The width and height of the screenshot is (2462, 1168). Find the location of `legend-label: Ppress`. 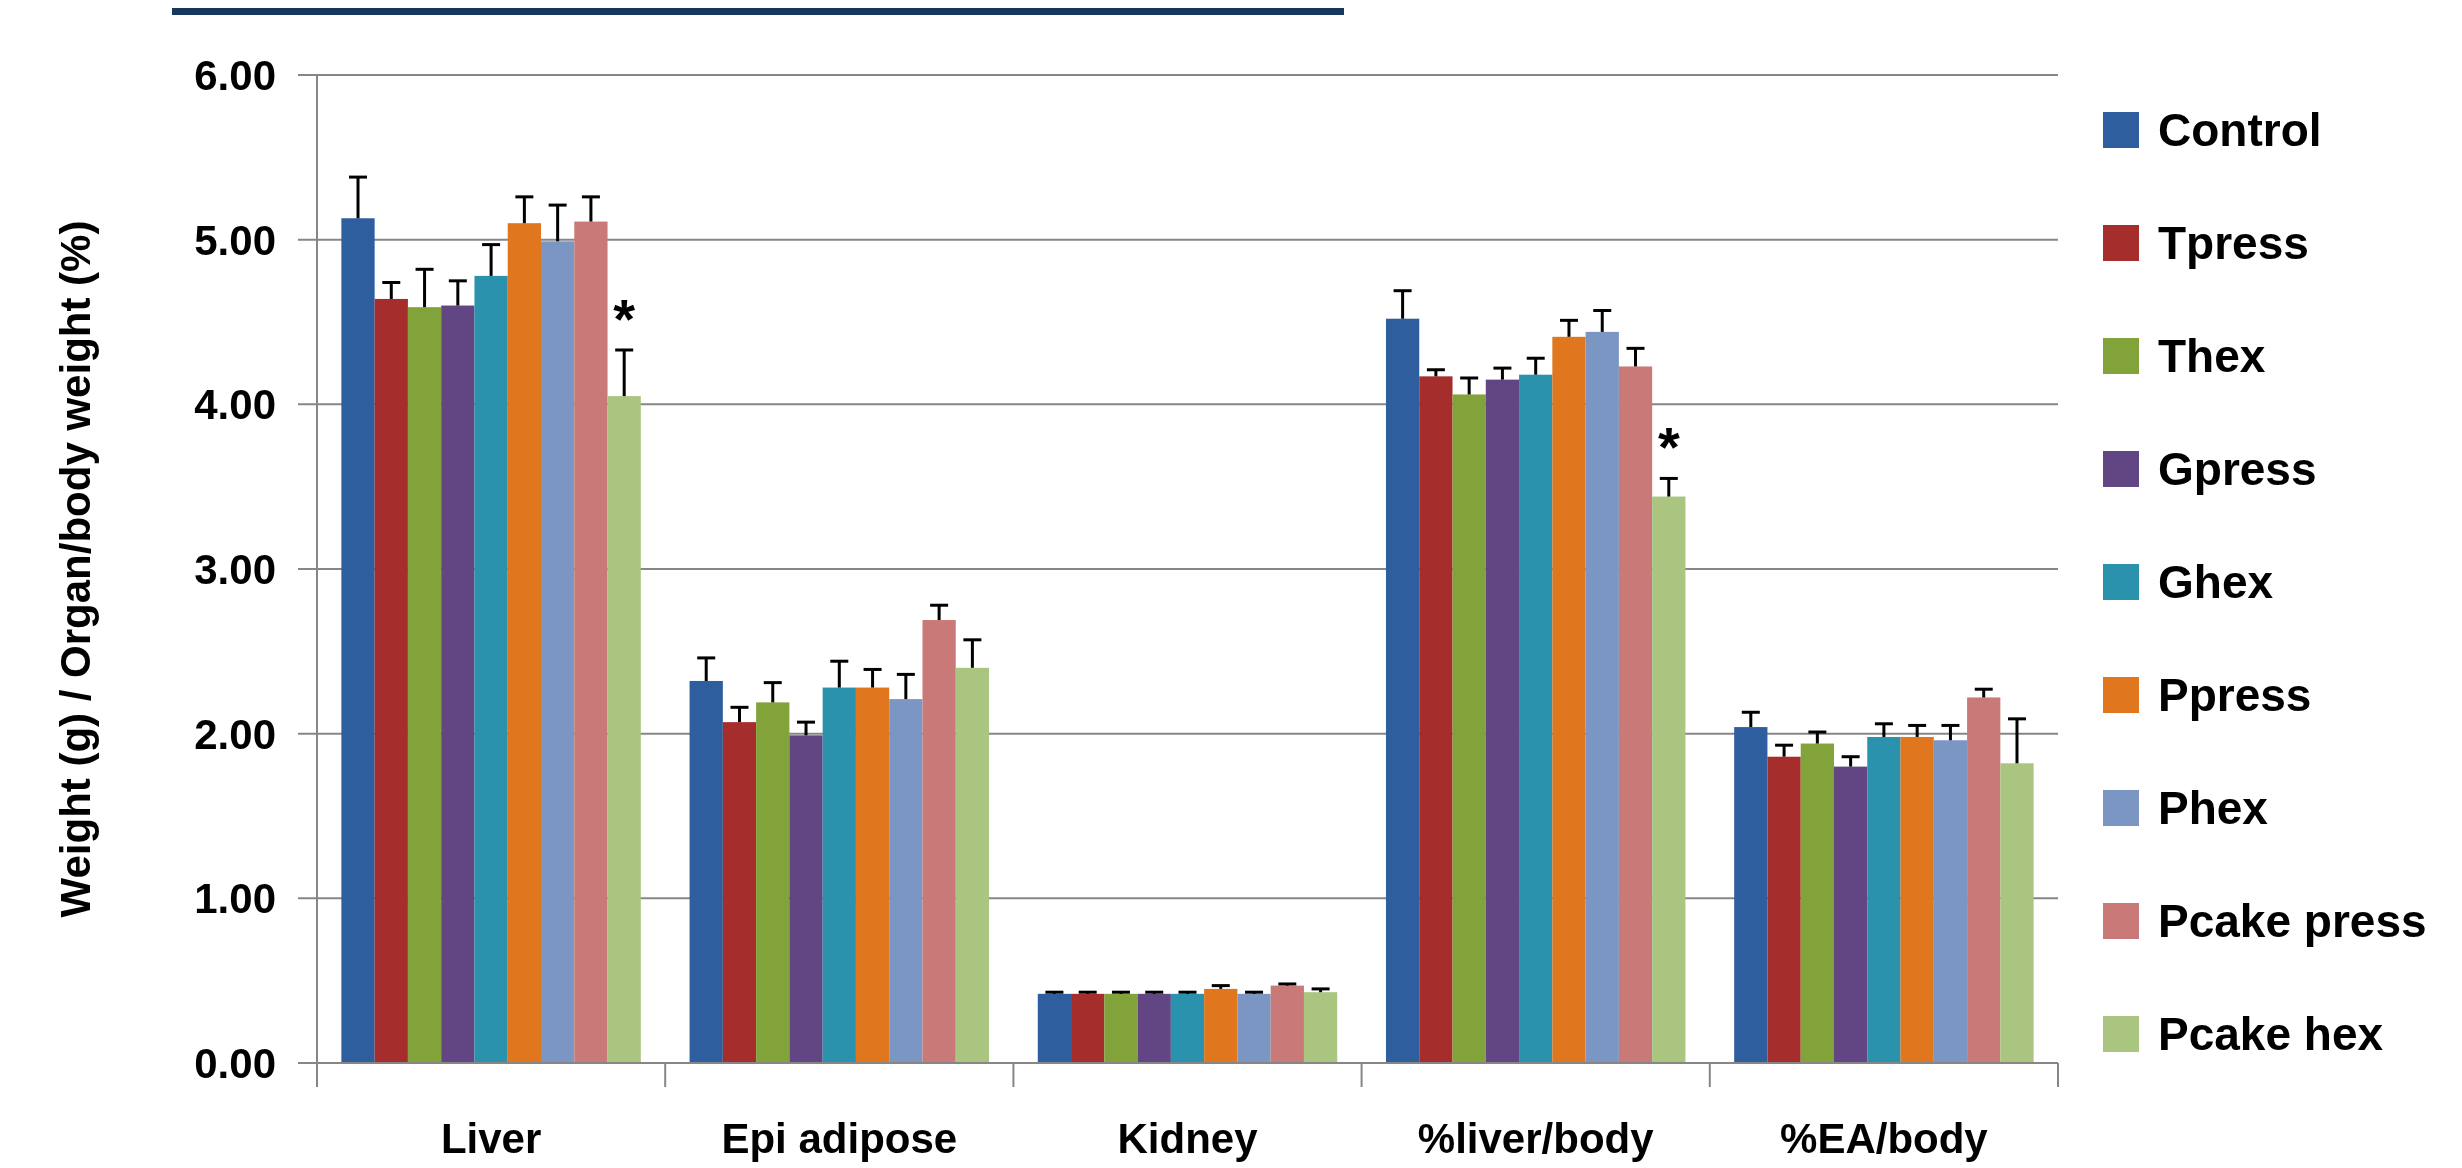

legend-label: Ppress is located at coordinates (2235, 695).